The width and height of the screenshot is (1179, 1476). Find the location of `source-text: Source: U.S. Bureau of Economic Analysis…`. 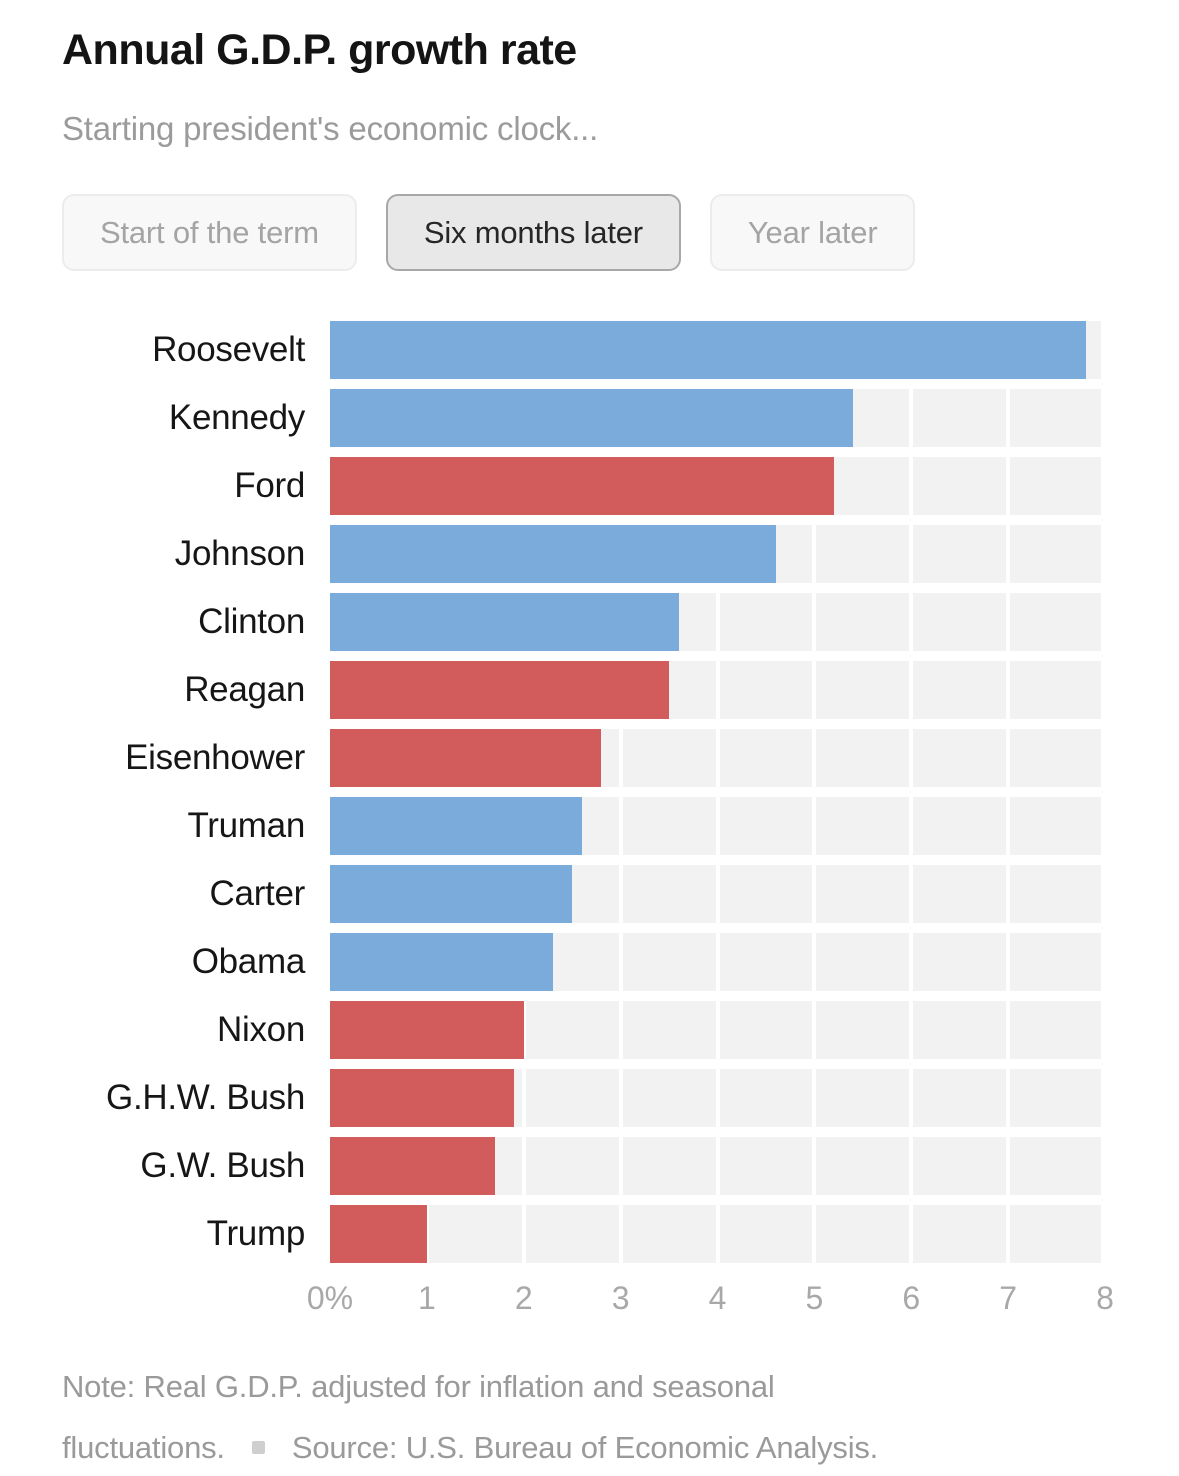

source-text: Source: U.S. Bureau of Economic Analysis… is located at coordinates (585, 1448).